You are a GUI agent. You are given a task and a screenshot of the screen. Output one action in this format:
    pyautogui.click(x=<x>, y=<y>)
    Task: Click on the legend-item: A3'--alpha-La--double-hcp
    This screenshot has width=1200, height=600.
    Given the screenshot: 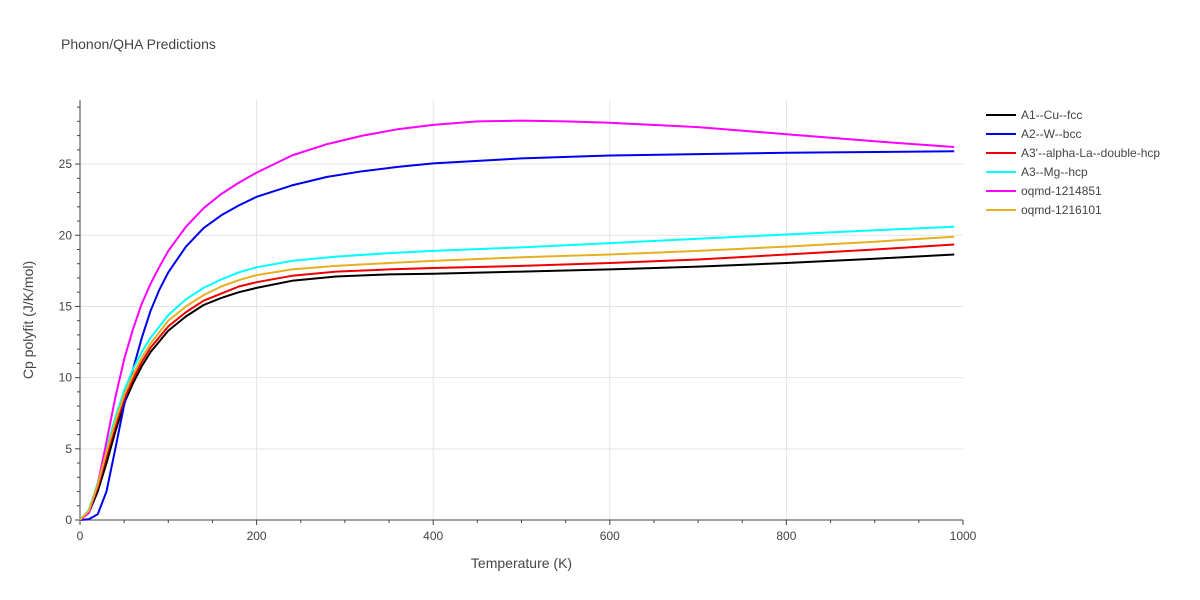 What is the action you would take?
    pyautogui.click(x=1073, y=153)
    